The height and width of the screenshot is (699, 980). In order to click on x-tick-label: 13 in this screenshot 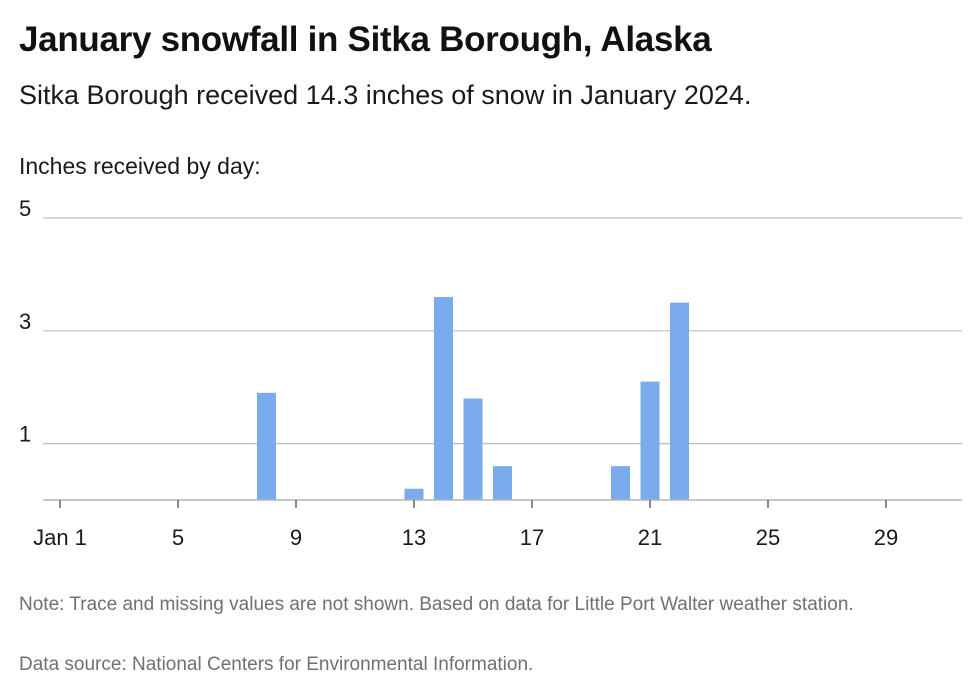, I will do `click(414, 537)`.